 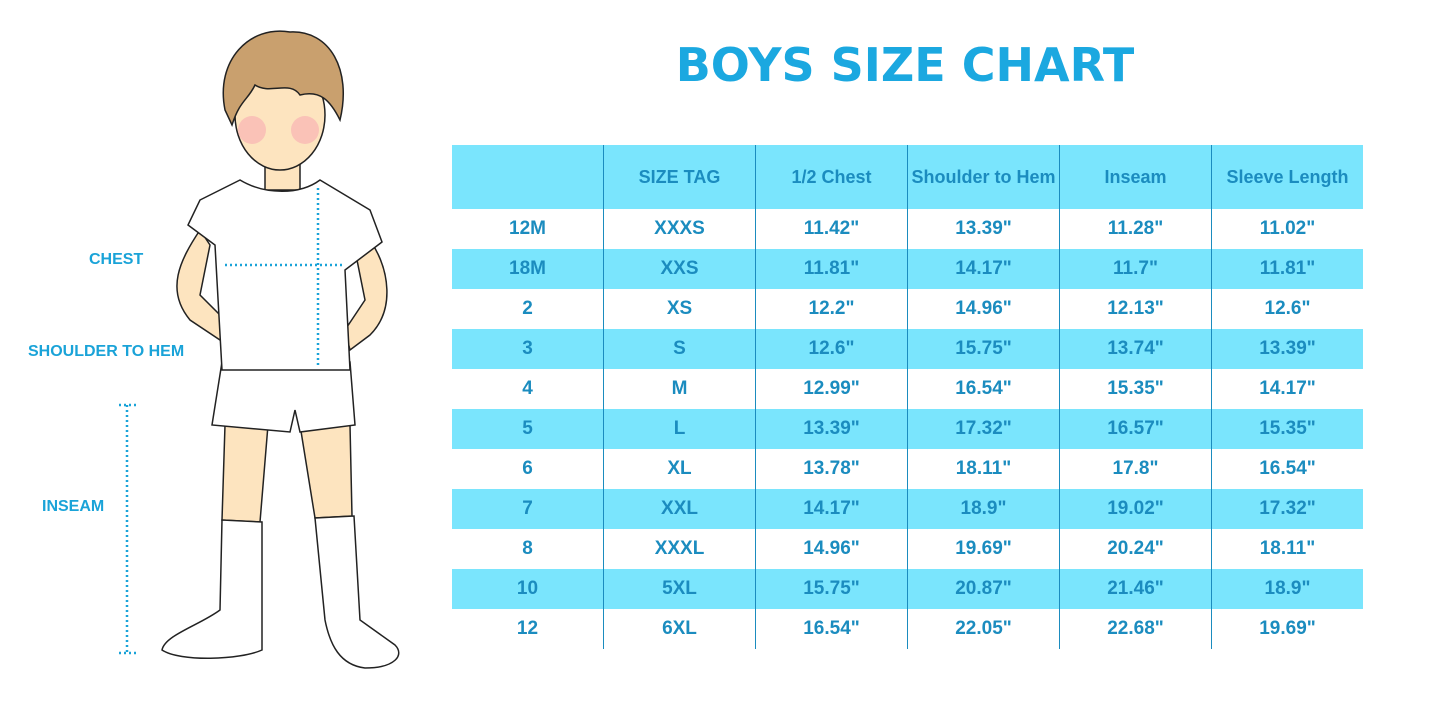 I want to click on table-row: 12 6XL 16.54" 22.05" 22.68" 19.69", so click(x=907, y=629).